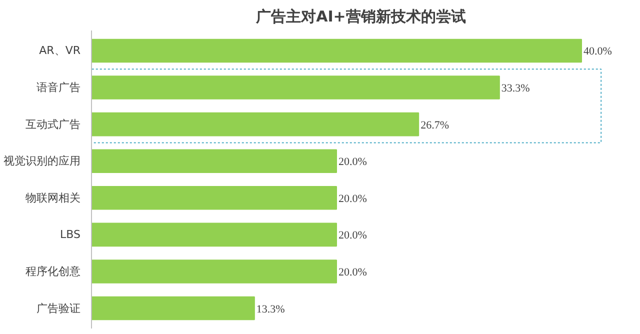 The height and width of the screenshot is (334, 640). I want to click on chart-title: 广告主对AI+营销新技术的尝试, so click(360, 17).